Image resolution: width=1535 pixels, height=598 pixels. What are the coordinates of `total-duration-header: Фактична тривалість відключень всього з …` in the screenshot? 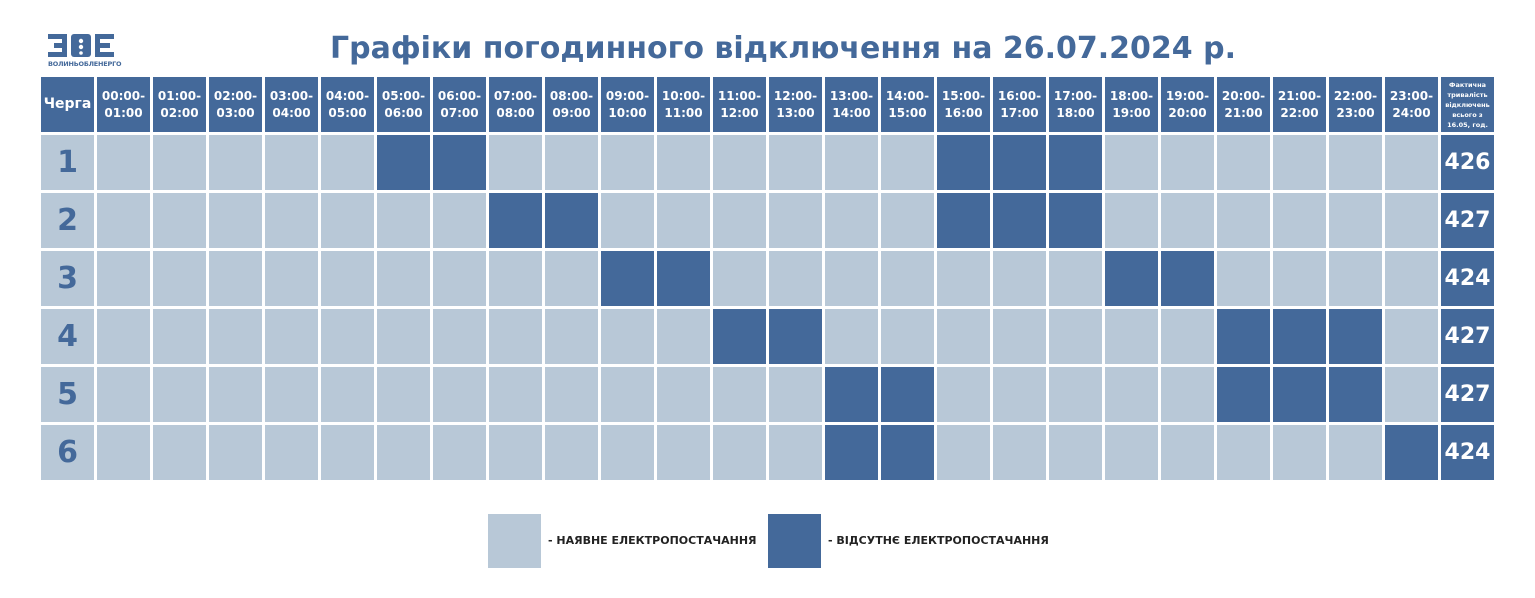 It's located at (1467, 104).